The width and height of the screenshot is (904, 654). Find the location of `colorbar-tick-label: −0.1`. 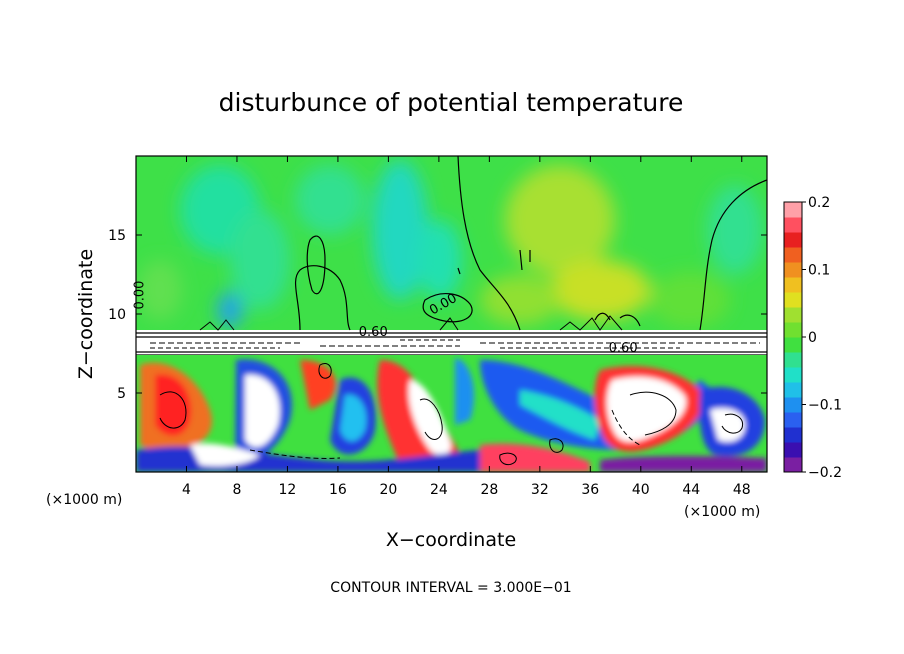

colorbar-tick-label: −0.1 is located at coordinates (825, 406).